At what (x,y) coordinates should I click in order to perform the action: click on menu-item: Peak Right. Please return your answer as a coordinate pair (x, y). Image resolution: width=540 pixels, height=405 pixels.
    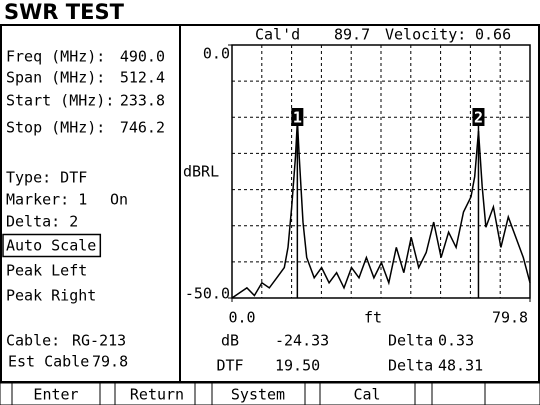
    Looking at the image, I should click on (51, 296).